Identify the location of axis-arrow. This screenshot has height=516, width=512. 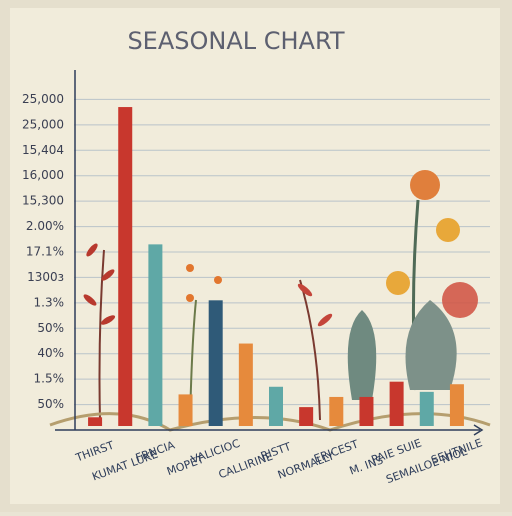
(478, 430).